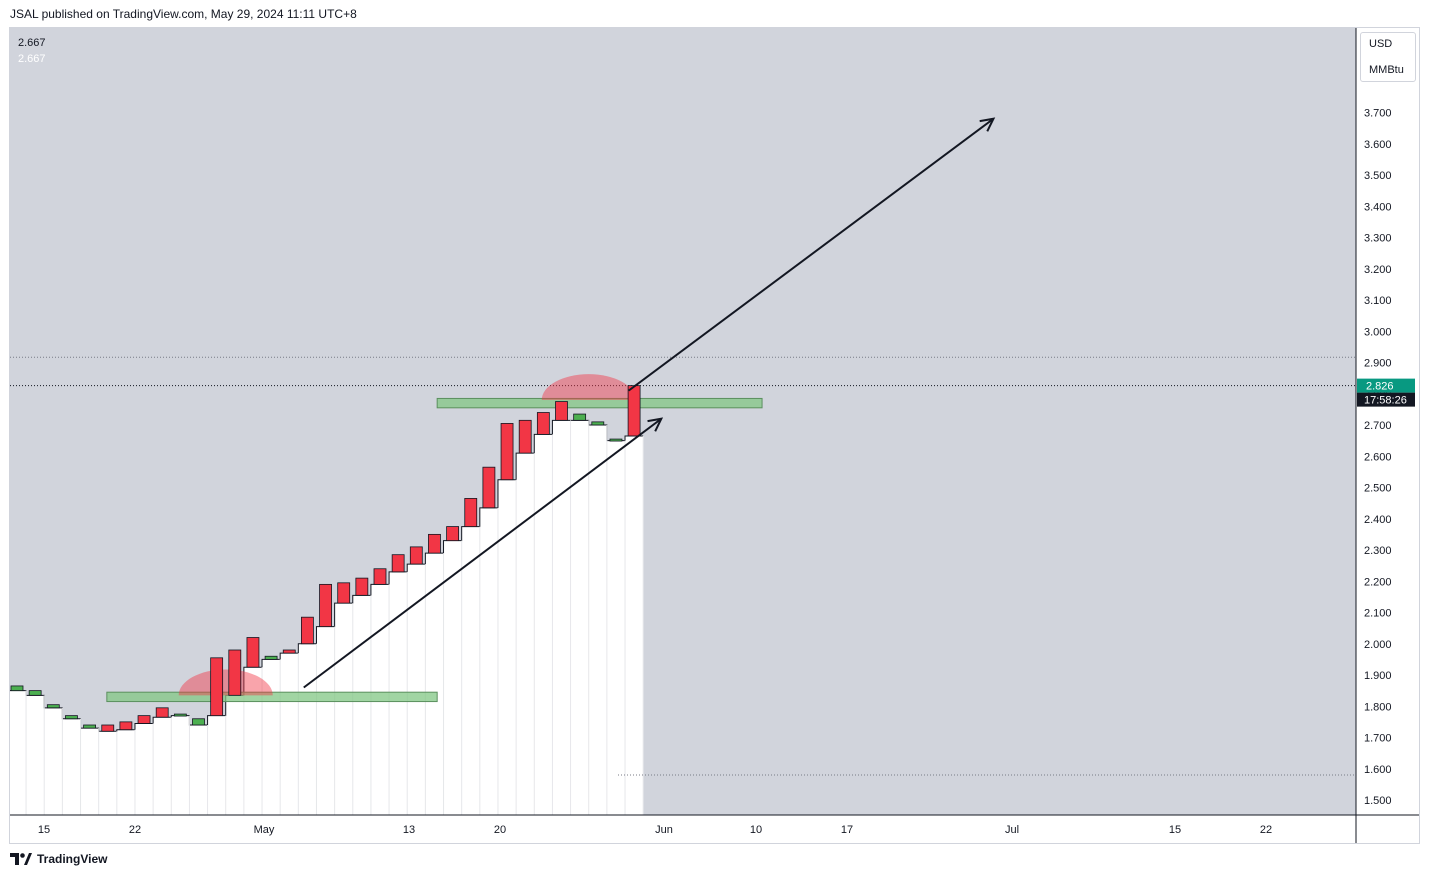  What do you see at coordinates (1378, 770) in the screenshot?
I see `price-tick-label: 1.600` at bounding box center [1378, 770].